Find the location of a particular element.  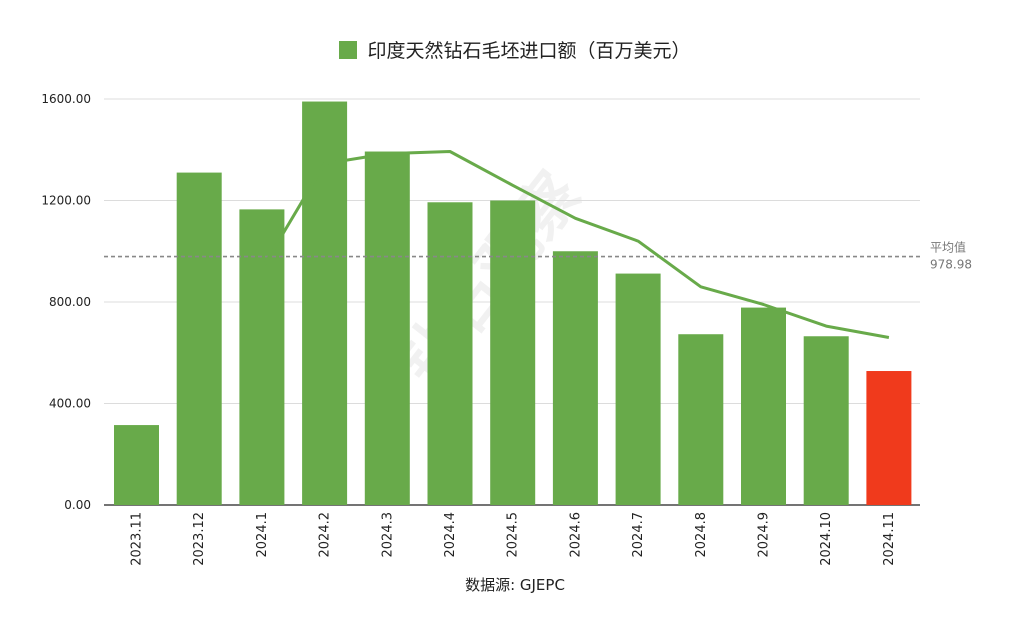

y-tick-label: 1600.00 is located at coordinates (66, 99).